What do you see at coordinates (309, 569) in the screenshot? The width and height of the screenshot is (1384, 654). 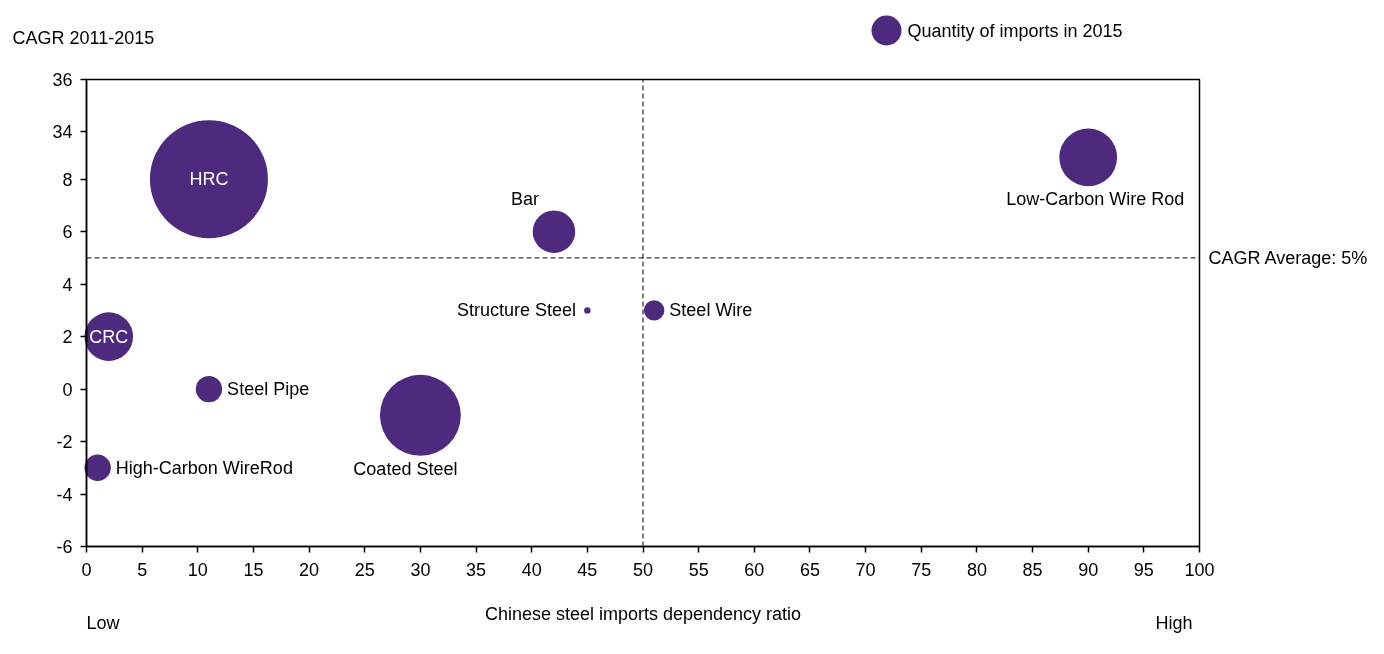 I see `x-tick-label: 20` at bounding box center [309, 569].